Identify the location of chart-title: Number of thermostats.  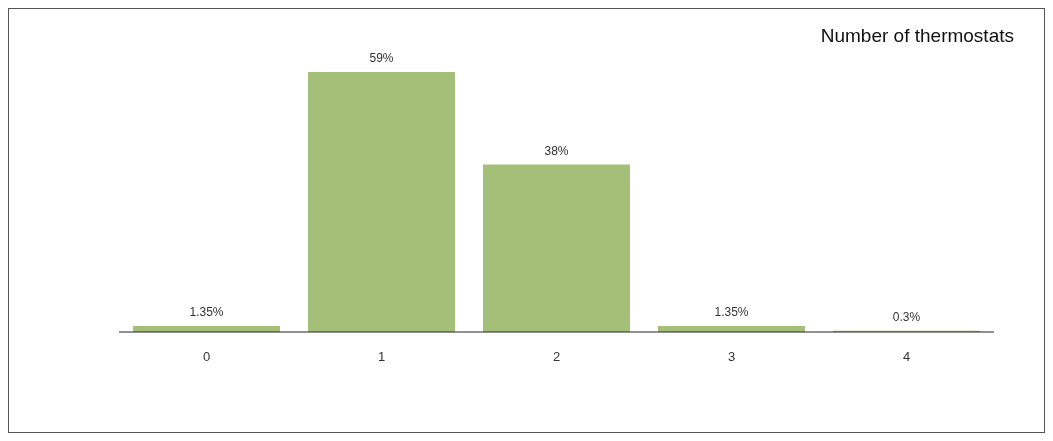
(917, 36).